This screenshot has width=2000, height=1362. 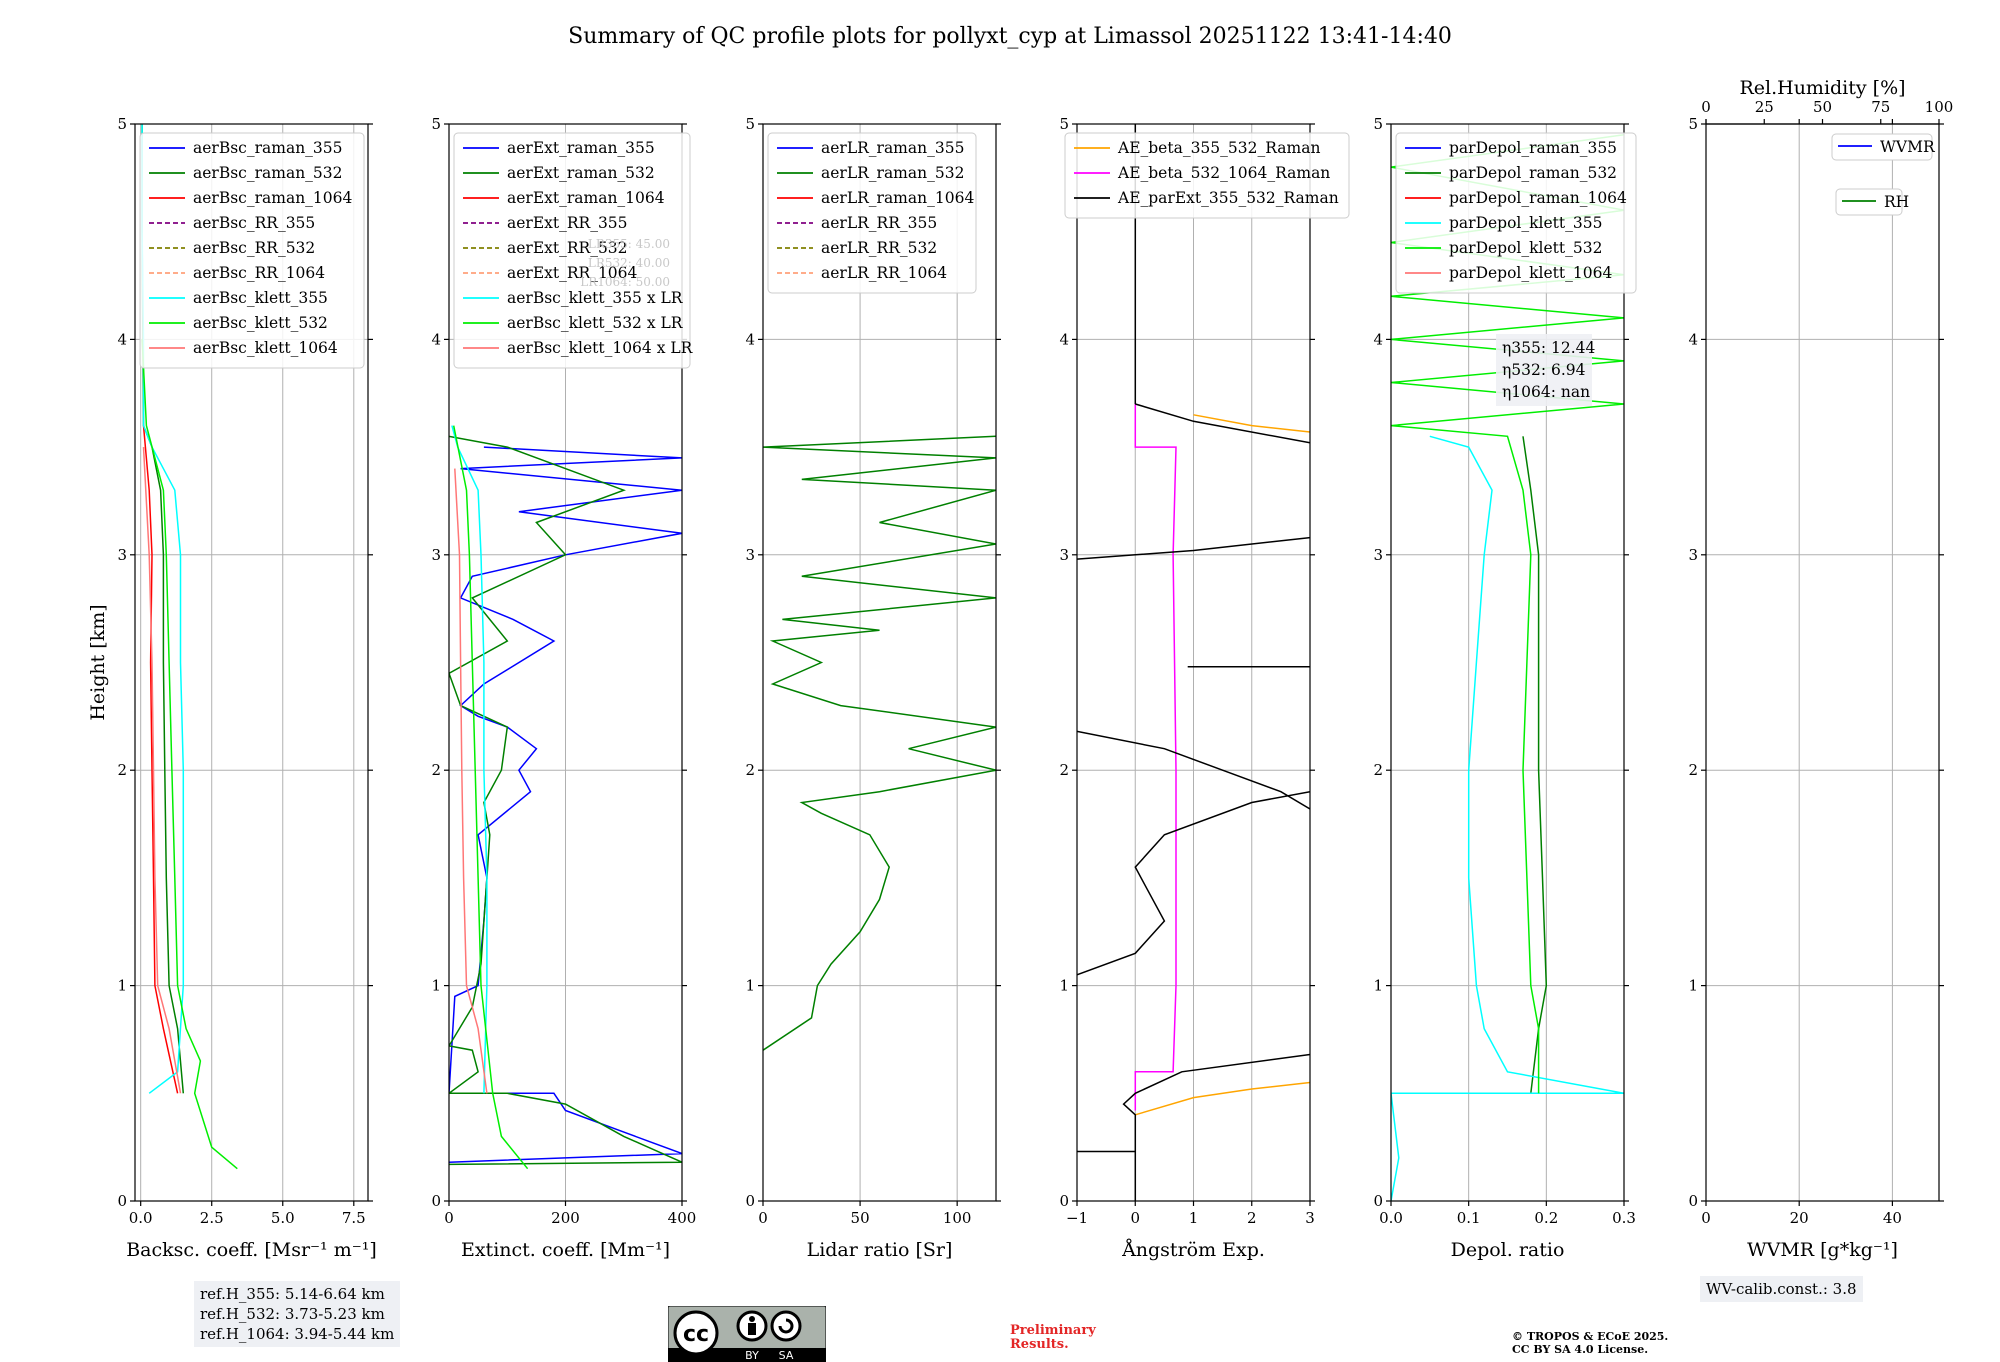 What do you see at coordinates (297, 1334) in the screenshot?
I see `ref-height-1064: ref.H_1064: 3.94-5.44 km` at bounding box center [297, 1334].